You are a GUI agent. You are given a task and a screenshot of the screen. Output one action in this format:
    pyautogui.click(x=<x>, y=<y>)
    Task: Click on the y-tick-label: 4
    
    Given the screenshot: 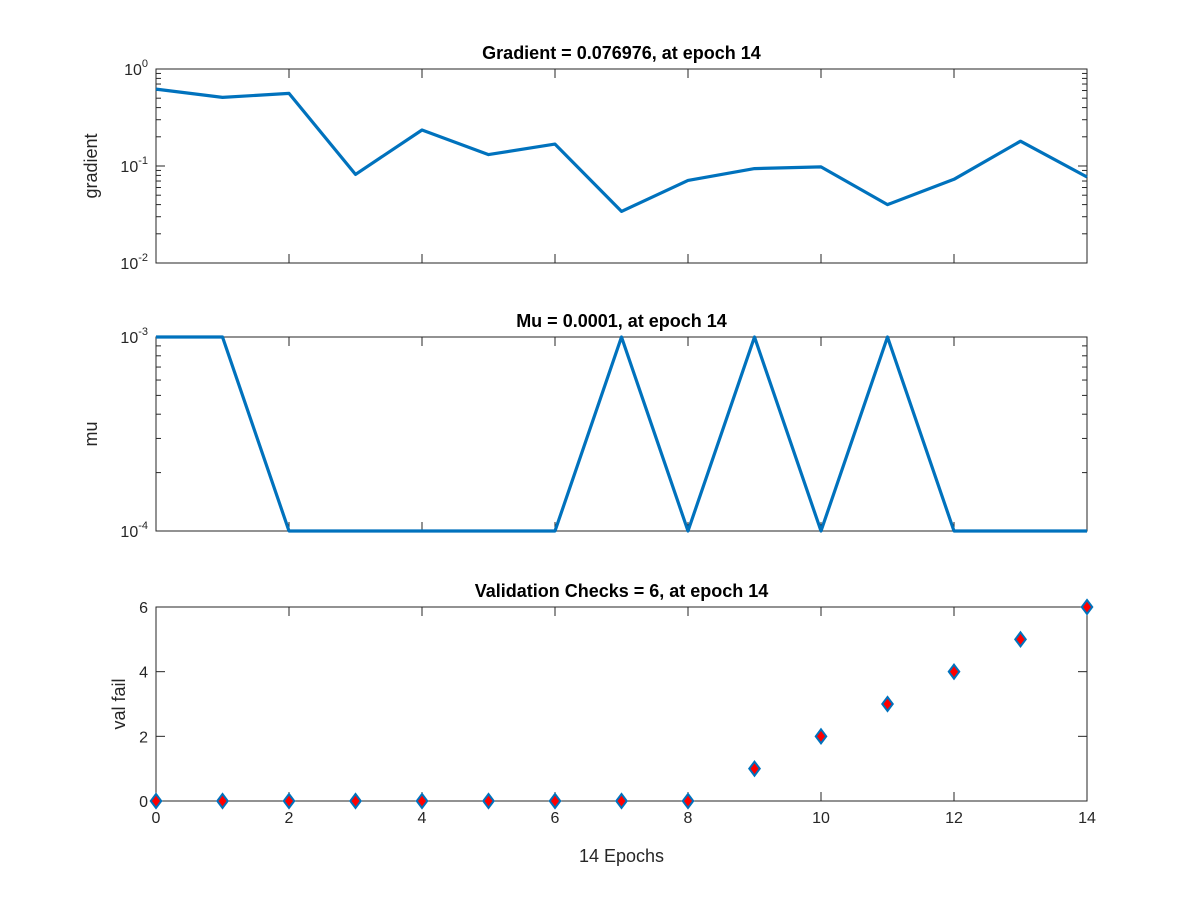 What is the action you would take?
    pyautogui.click(x=143, y=673)
    